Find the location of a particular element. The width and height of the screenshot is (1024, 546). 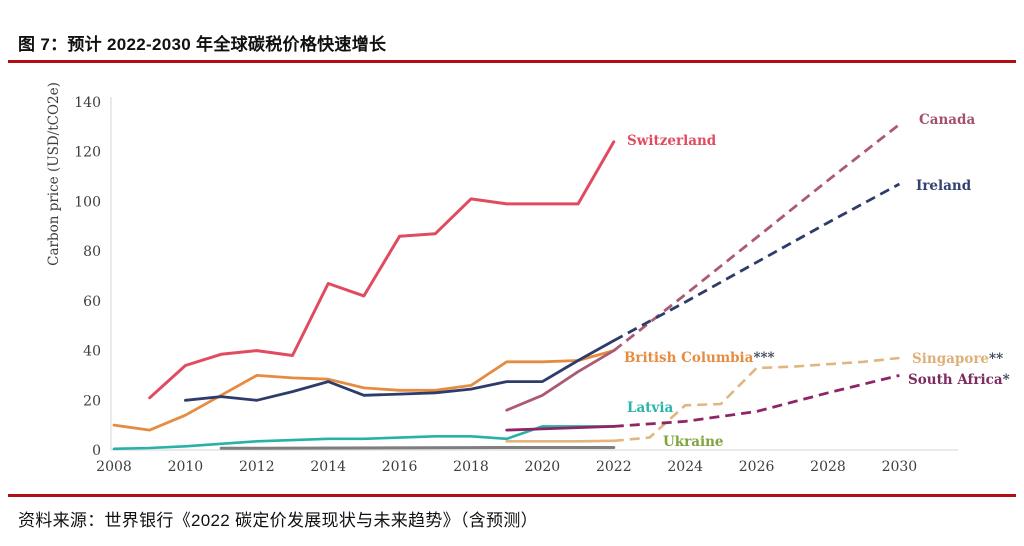

x-axis-tick-label: 2014 is located at coordinates (328, 467).